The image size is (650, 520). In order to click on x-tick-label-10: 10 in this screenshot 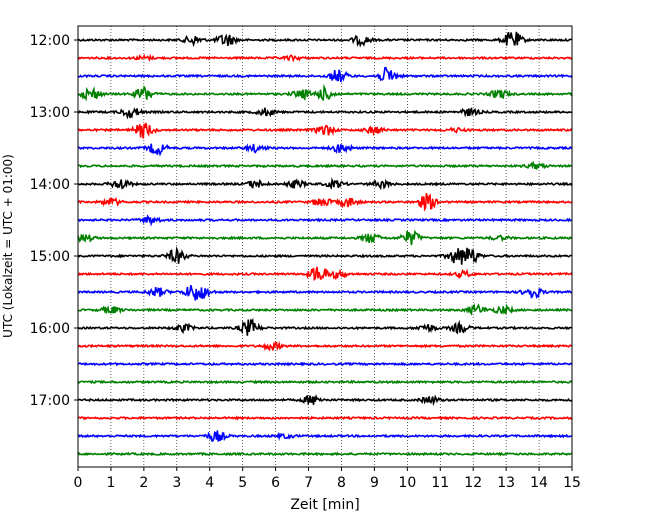, I will do `click(407, 483)`.